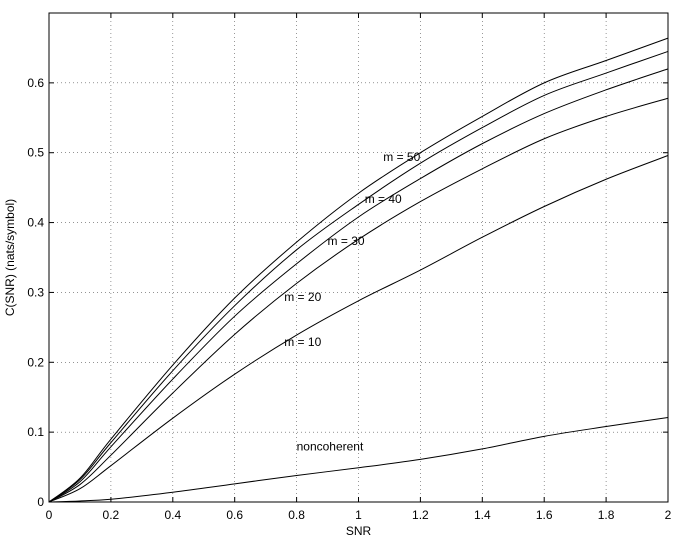 The image size is (678, 542). I want to click on y-tick-label: 0.3, so click(35, 292).